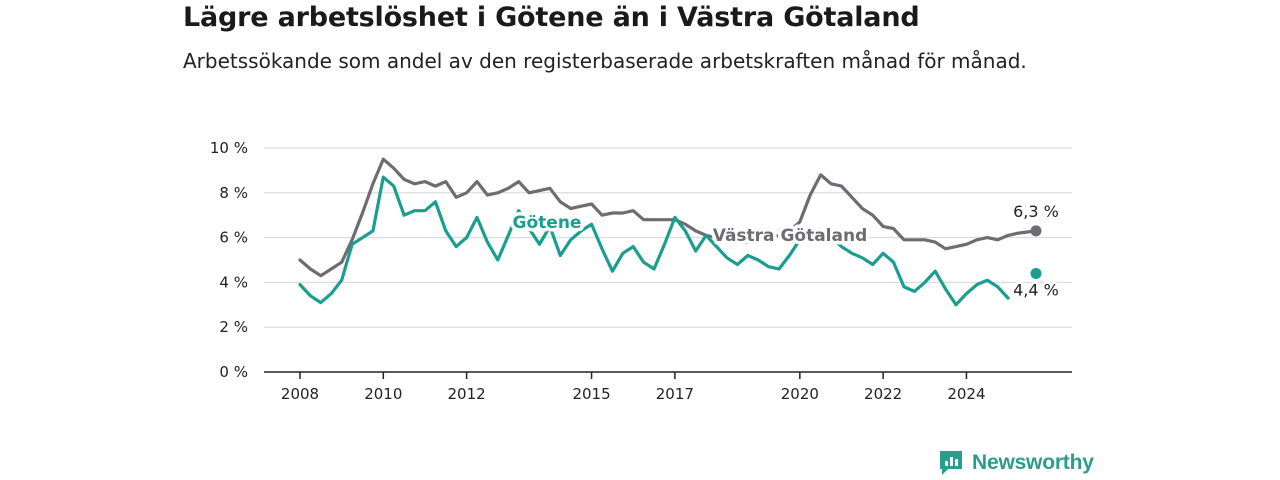  I want to click on brand-name: Newsworthy, so click(1033, 462).